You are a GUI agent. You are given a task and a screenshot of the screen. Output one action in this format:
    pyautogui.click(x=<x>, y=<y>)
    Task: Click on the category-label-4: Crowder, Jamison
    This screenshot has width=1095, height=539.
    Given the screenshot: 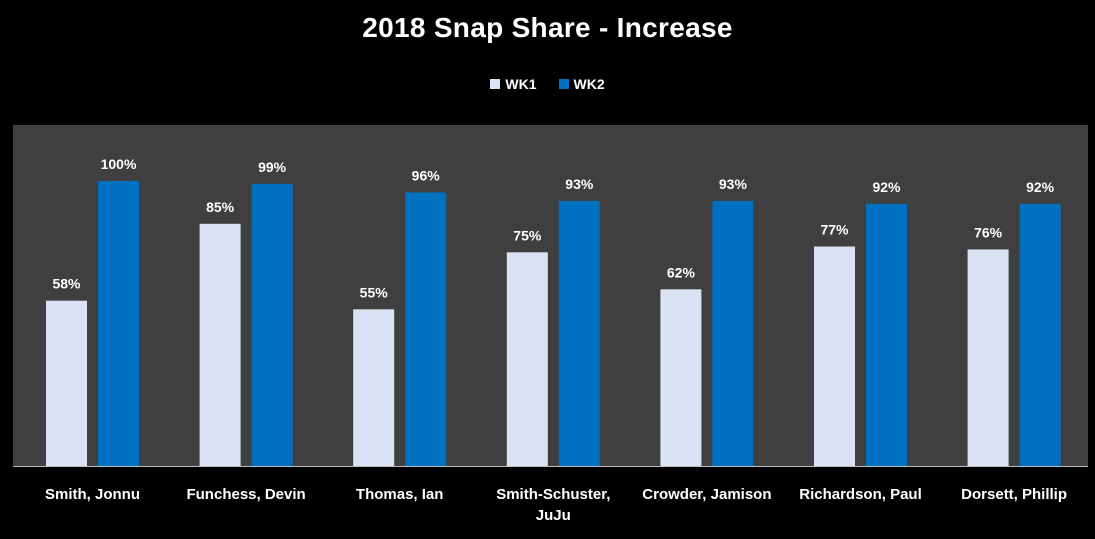 What is the action you would take?
    pyautogui.click(x=706, y=494)
    